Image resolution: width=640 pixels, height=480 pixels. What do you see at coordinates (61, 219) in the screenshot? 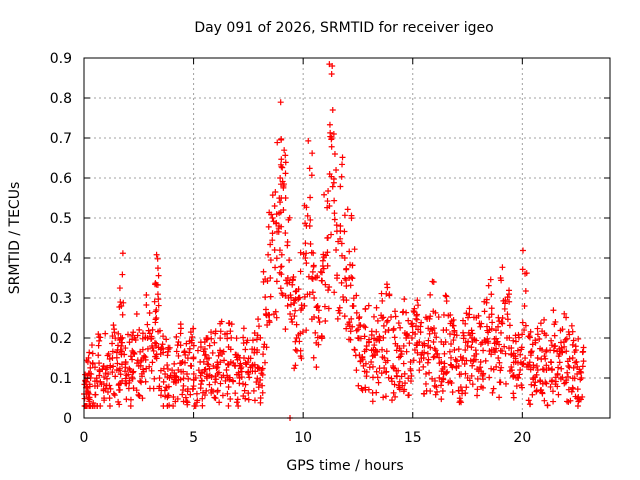
I see `y-tick-label: 0.5` at bounding box center [61, 219].